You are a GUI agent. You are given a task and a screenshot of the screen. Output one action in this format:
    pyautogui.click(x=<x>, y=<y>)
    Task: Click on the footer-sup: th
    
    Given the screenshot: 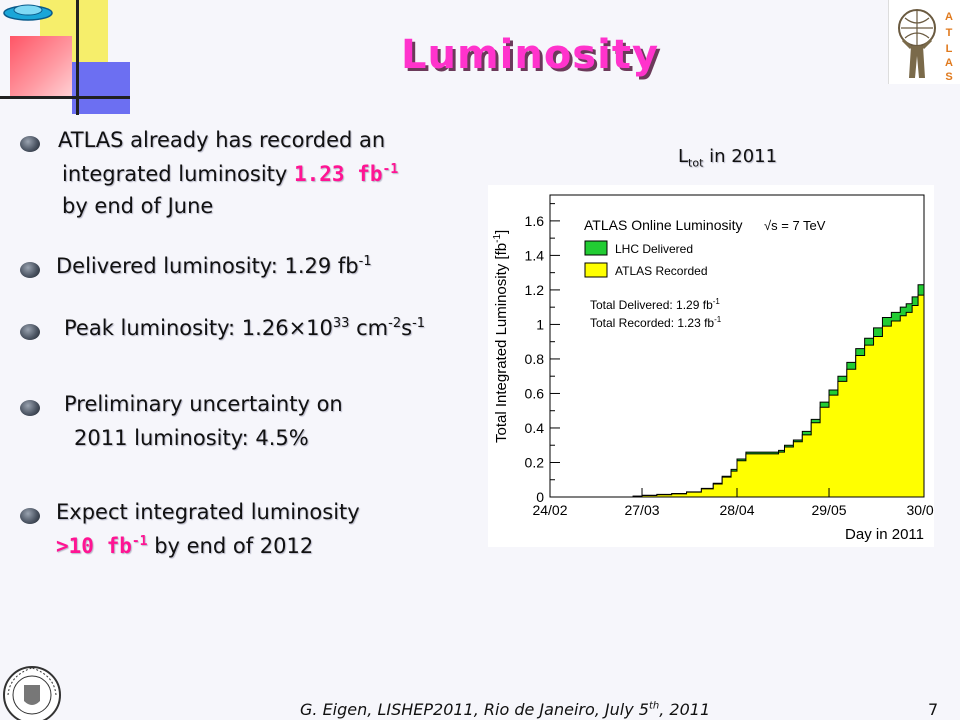 What is the action you would take?
    pyautogui.click(x=654, y=706)
    